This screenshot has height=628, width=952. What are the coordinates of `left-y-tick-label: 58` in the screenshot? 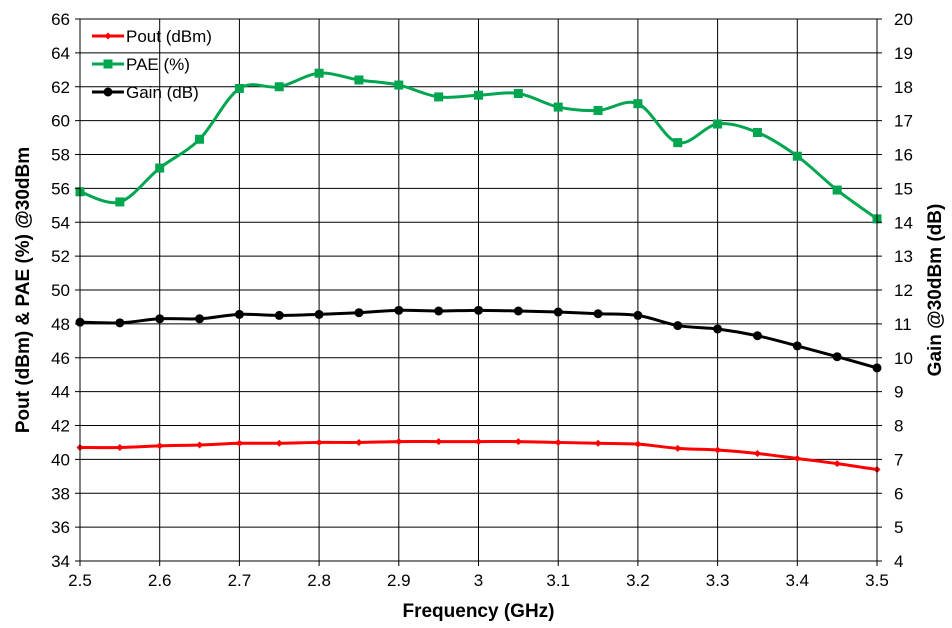 It's located at (60, 155).